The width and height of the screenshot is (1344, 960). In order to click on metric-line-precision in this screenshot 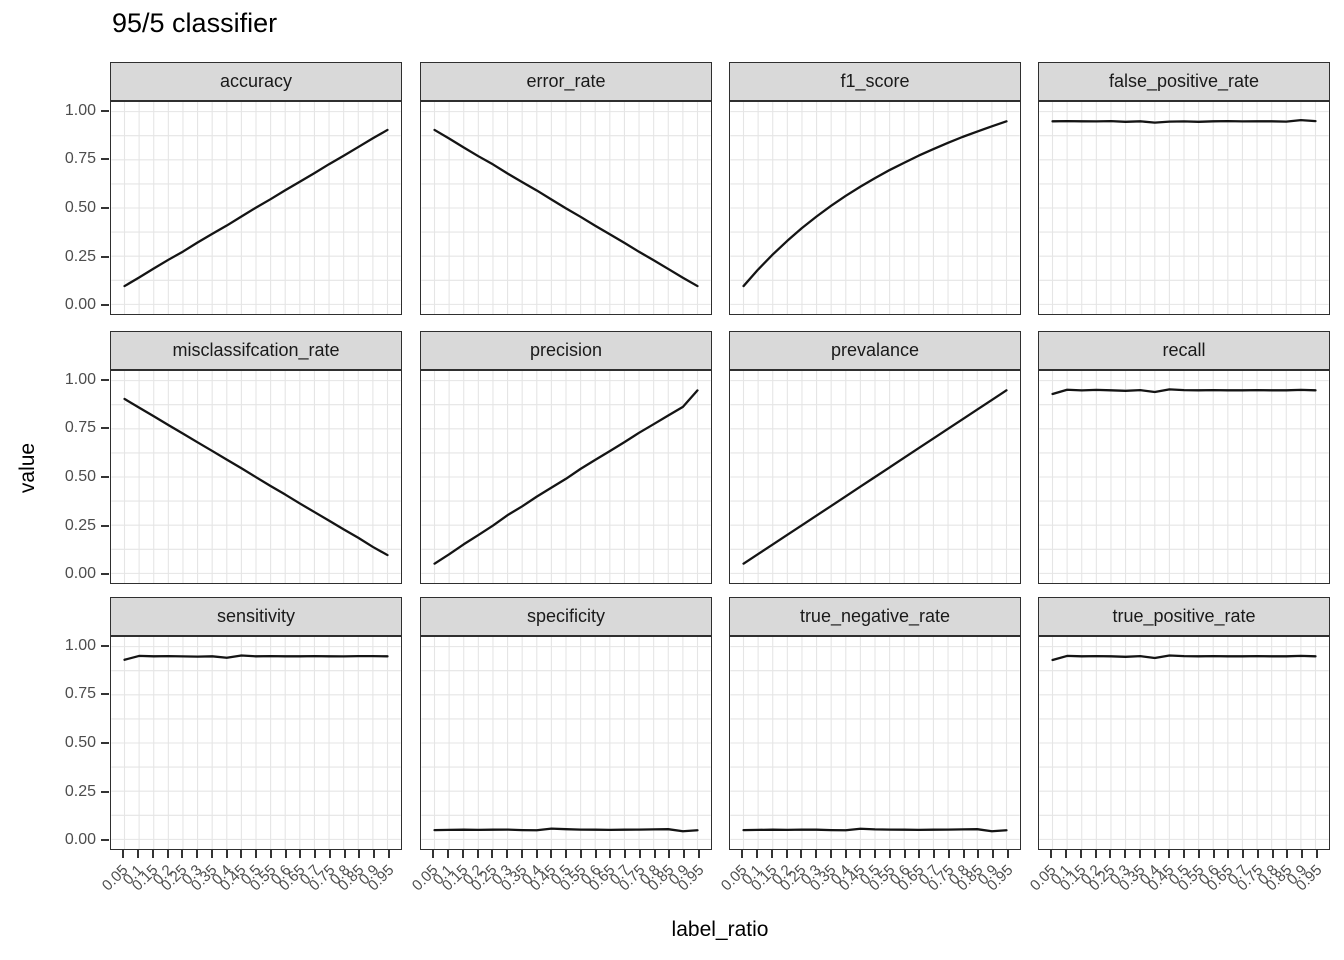, I will do `click(566, 477)`.